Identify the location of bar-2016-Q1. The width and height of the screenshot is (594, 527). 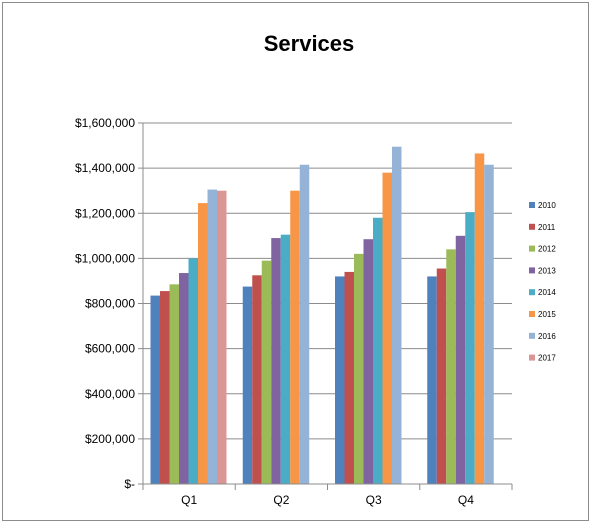
(212, 336).